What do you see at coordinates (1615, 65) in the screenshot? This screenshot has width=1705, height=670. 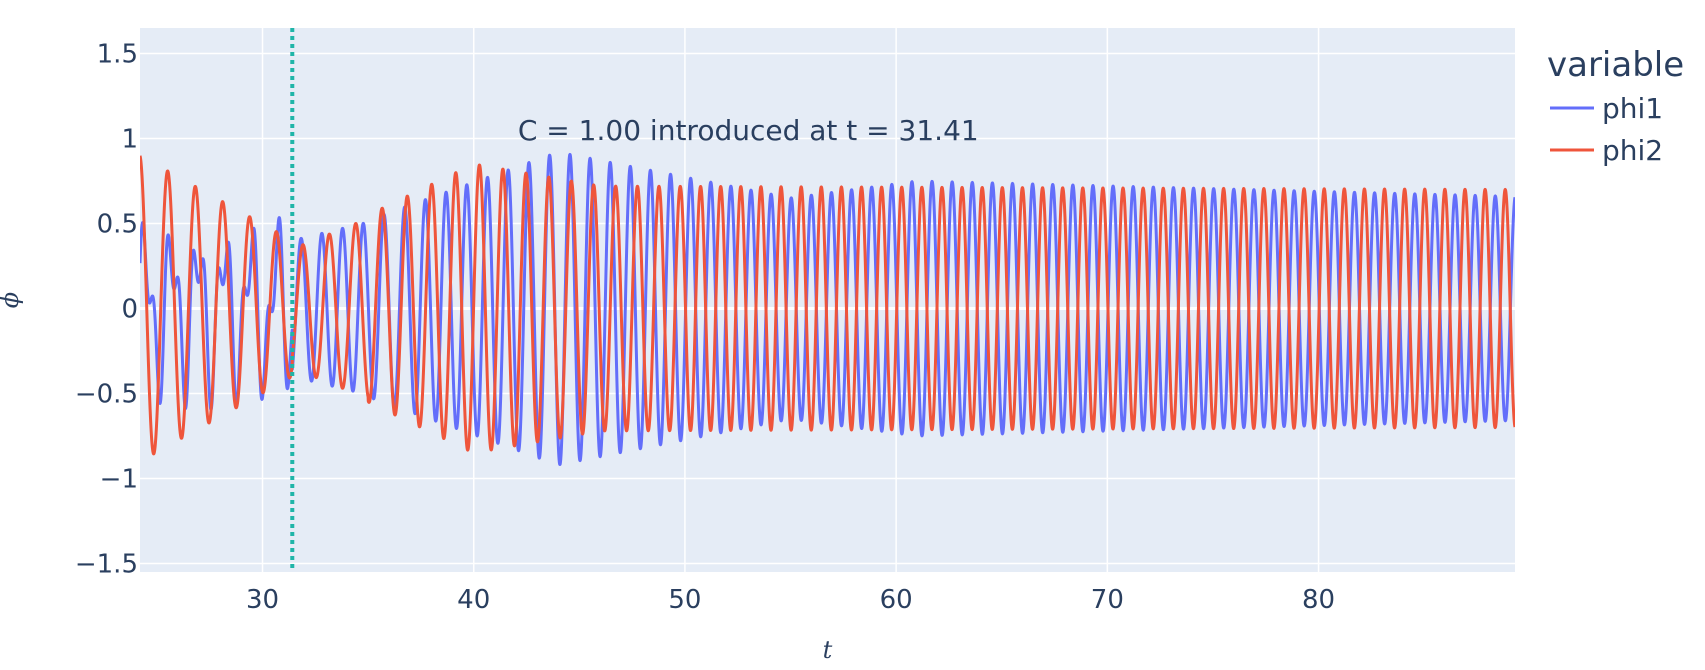 I see `legend-title: variable` at bounding box center [1615, 65].